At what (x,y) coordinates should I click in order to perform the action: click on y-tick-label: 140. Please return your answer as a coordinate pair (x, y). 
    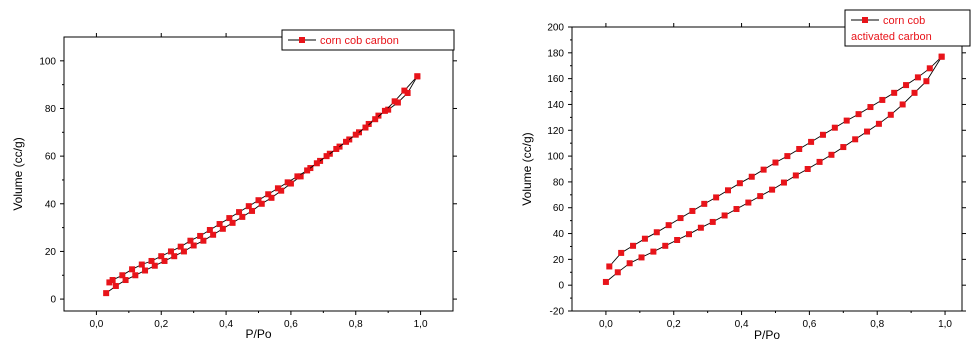
    Looking at the image, I should click on (555, 105).